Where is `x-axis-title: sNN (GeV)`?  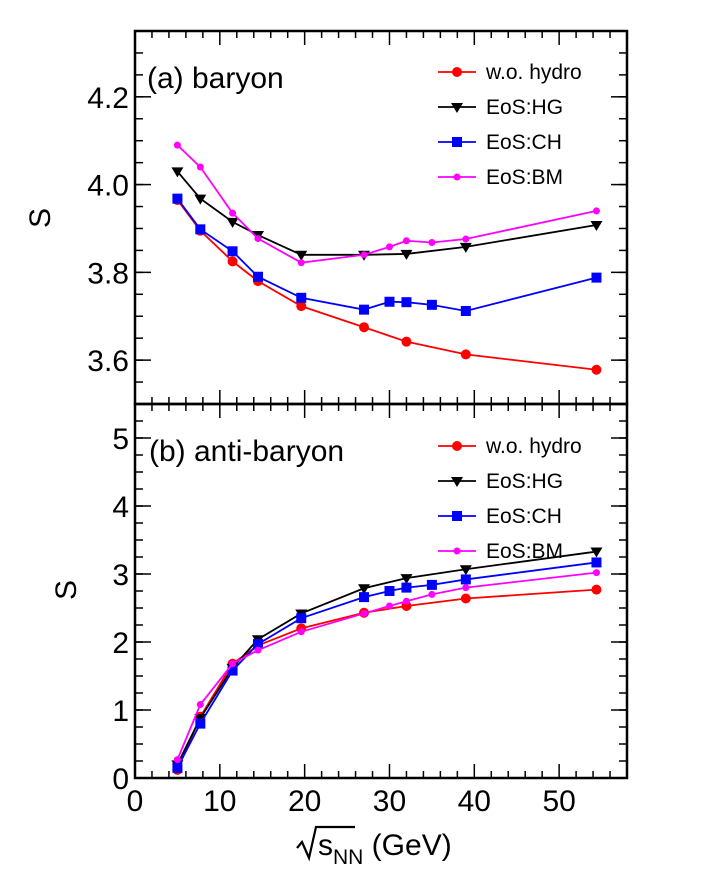 x-axis-title: sNN (GeV) is located at coordinates (374, 847).